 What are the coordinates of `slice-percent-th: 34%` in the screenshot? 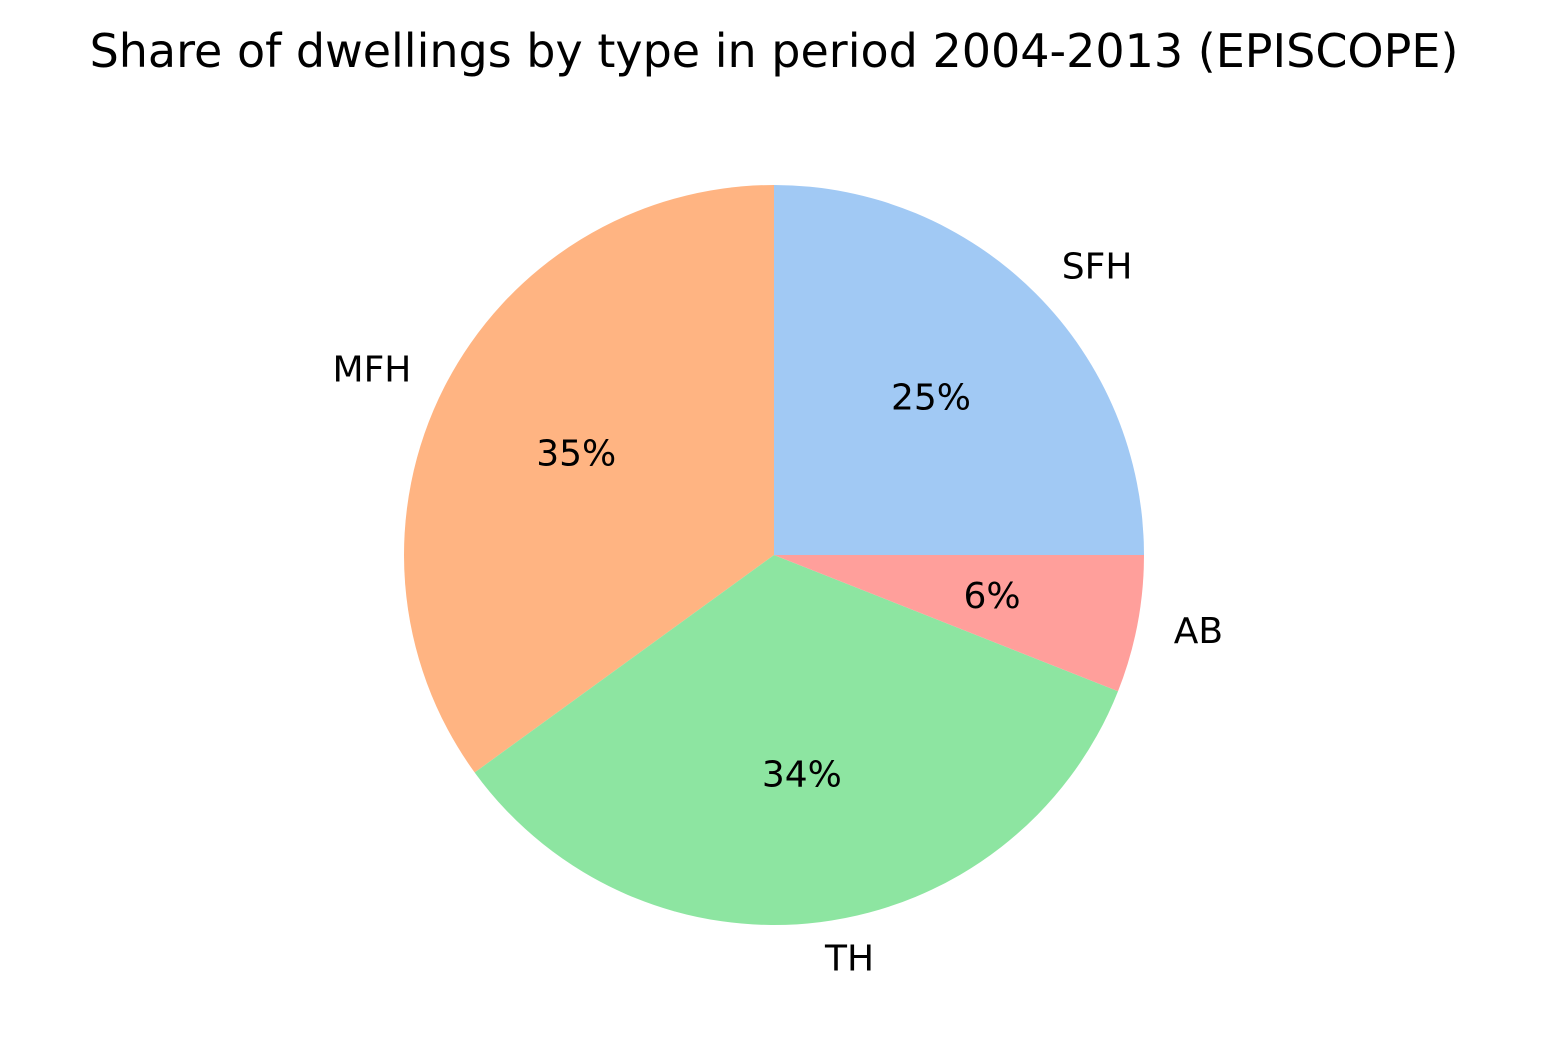 It's located at (802, 775).